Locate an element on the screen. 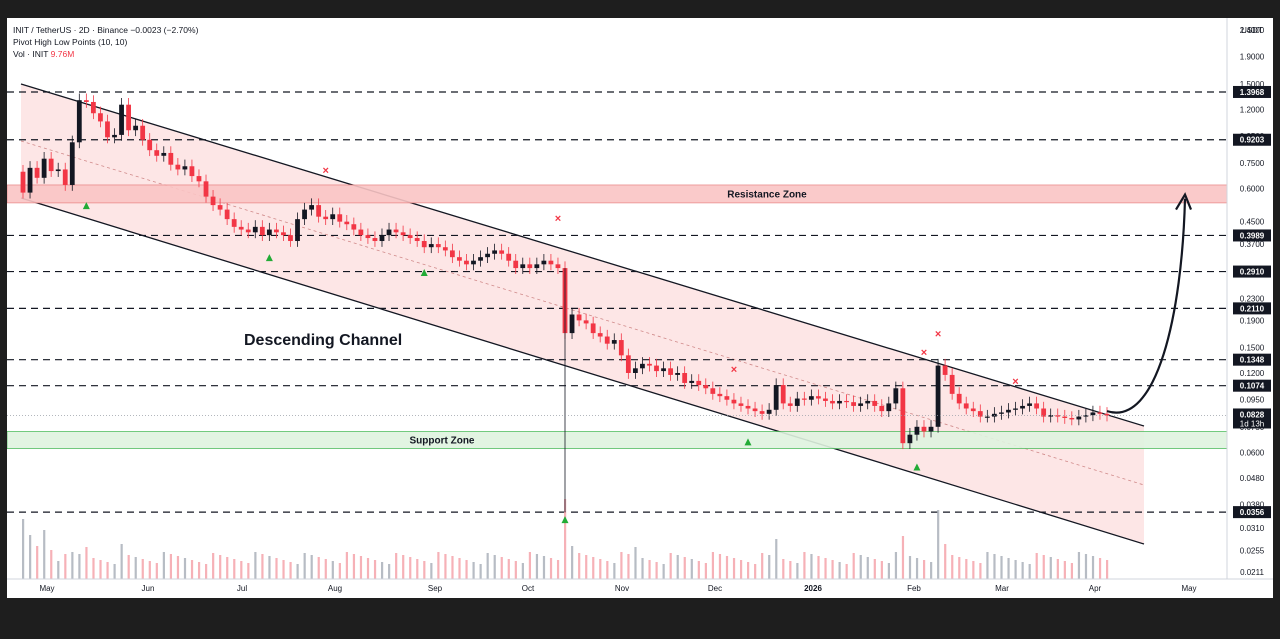 The width and height of the screenshot is (1280, 639). indicator-label: Pivot High Low Points (10, 10) is located at coordinates (70, 42).